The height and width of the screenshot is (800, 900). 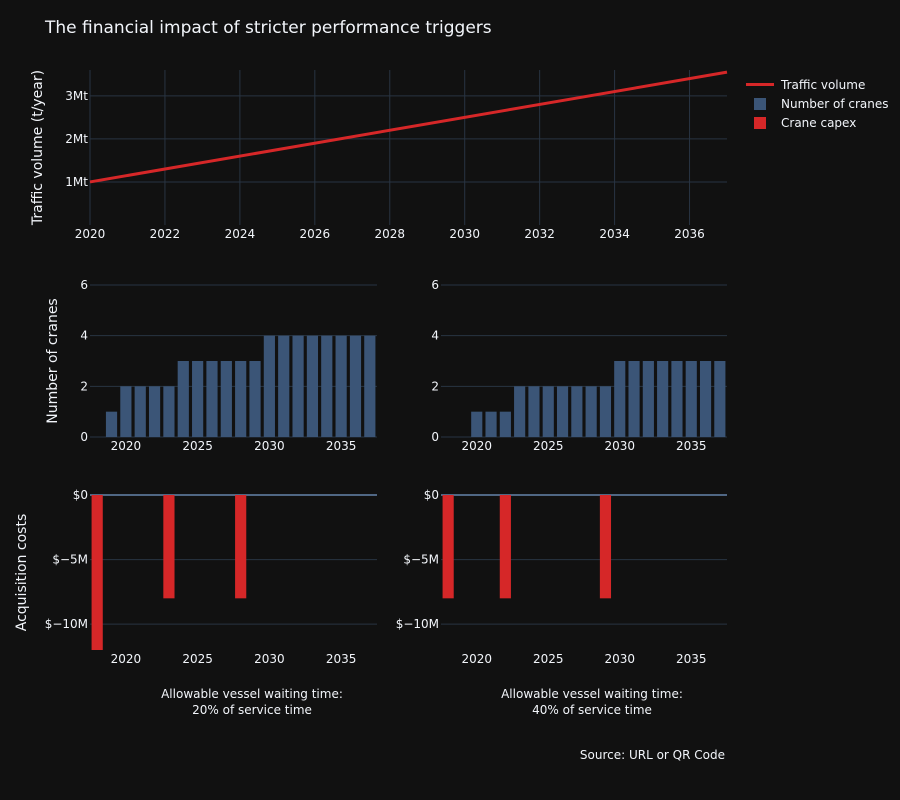 I want to click on y-axis-title: Acquisition costs, so click(x=22, y=572).